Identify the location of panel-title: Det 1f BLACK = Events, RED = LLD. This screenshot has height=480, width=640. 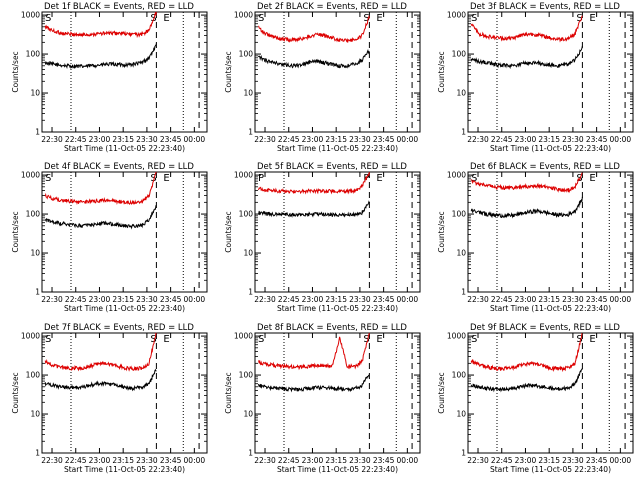
(119, 7).